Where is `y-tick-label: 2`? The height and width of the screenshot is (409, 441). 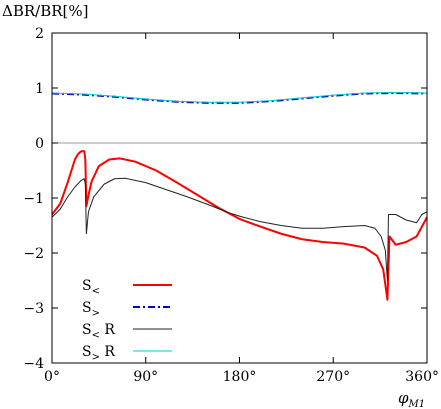 y-tick-label: 2 is located at coordinates (39, 34).